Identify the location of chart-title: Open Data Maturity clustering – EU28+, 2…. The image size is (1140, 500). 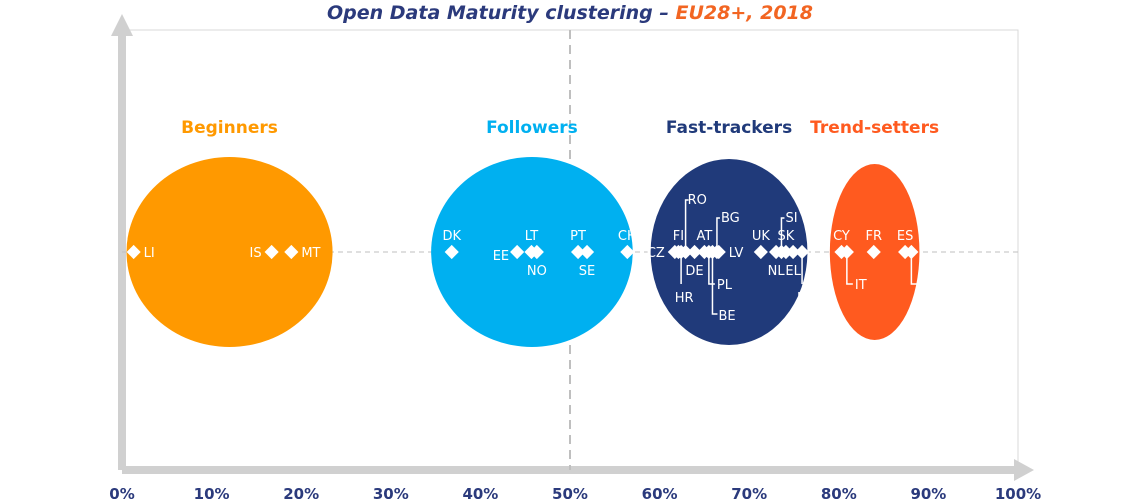
(570, 13).